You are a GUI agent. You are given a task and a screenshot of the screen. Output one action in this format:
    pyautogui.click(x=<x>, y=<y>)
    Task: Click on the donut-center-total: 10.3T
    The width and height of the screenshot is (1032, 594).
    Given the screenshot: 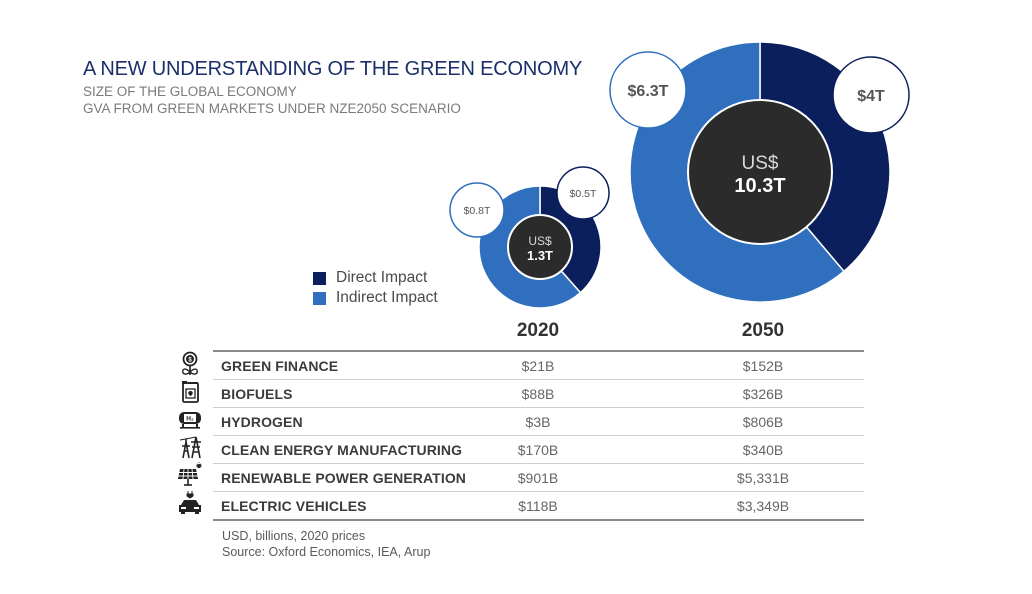 What is the action you would take?
    pyautogui.click(x=759, y=186)
    